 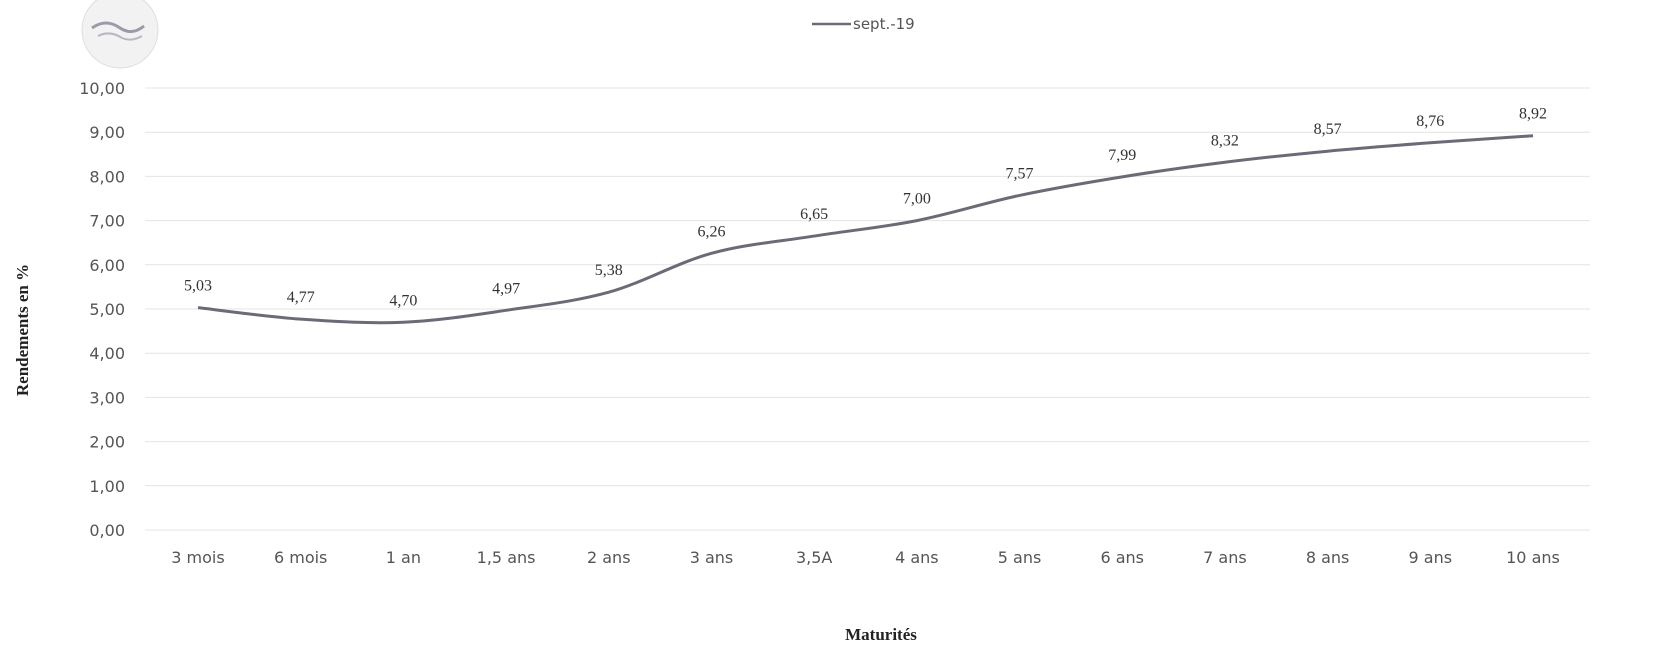 I want to click on data-label: 8,92, so click(x=1533, y=114).